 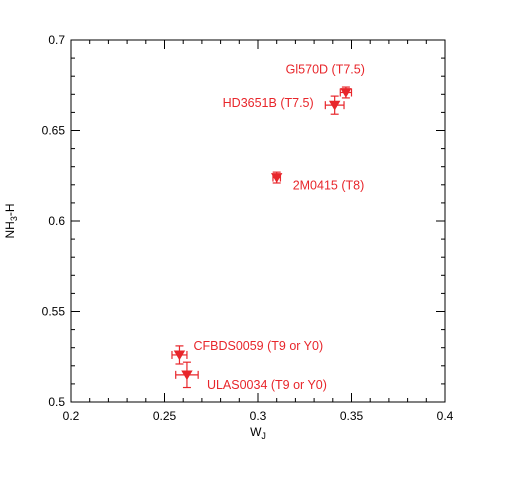 What do you see at coordinates (56, 402) in the screenshot?
I see `y-tick-label: 0.5` at bounding box center [56, 402].